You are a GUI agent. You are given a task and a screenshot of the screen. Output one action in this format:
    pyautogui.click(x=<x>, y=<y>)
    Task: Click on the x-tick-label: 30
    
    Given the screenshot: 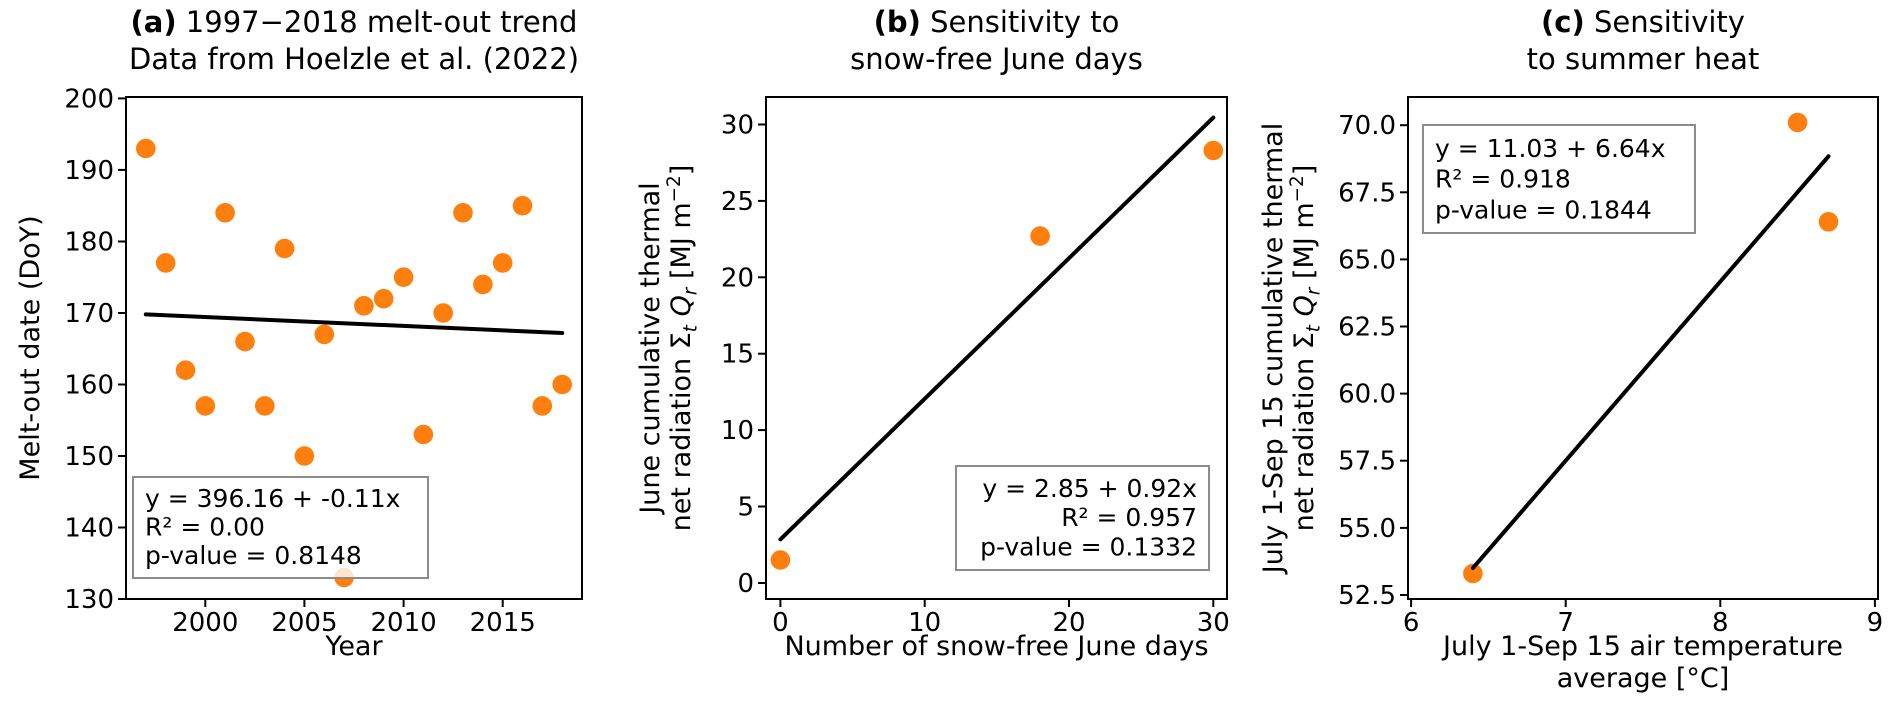 What is the action you would take?
    pyautogui.click(x=1213, y=623)
    